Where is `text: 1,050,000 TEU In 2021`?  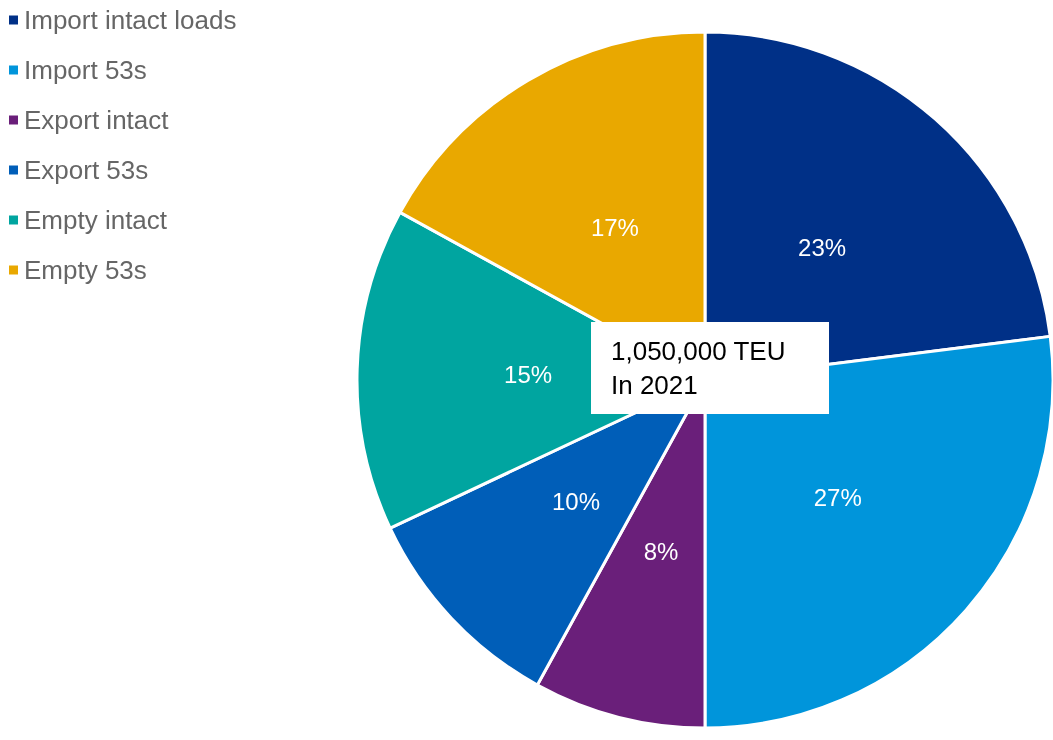 text: 1,050,000 TEU In 2021 is located at coordinates (698, 368).